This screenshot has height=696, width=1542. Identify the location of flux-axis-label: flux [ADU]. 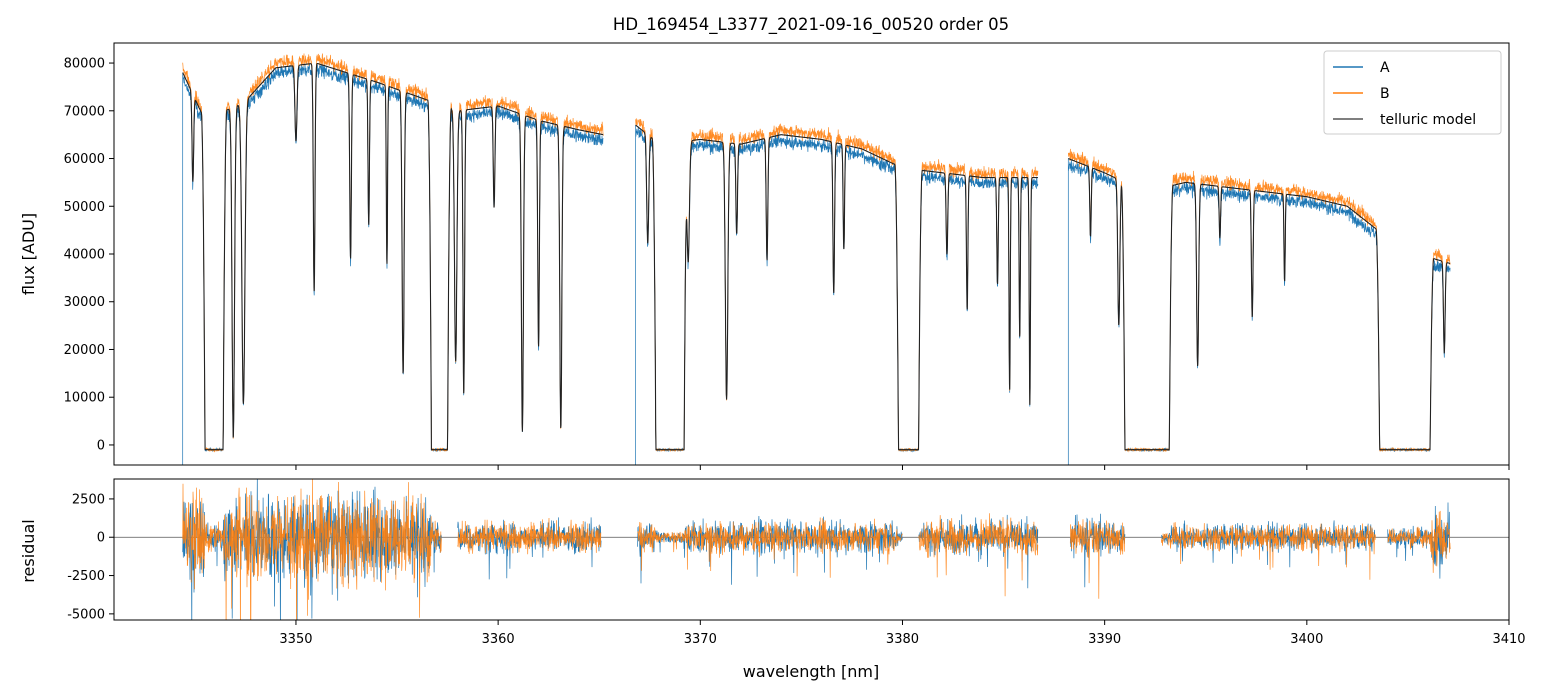
(28, 254).